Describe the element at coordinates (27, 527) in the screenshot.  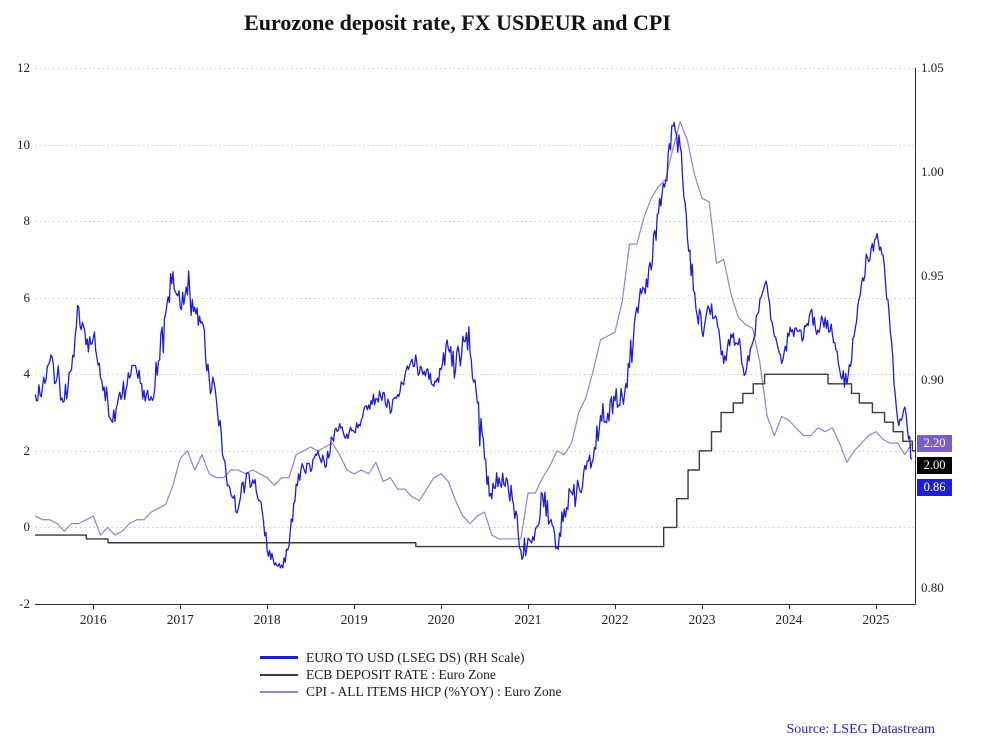
I see `left-axis-tick-label: 0` at that location.